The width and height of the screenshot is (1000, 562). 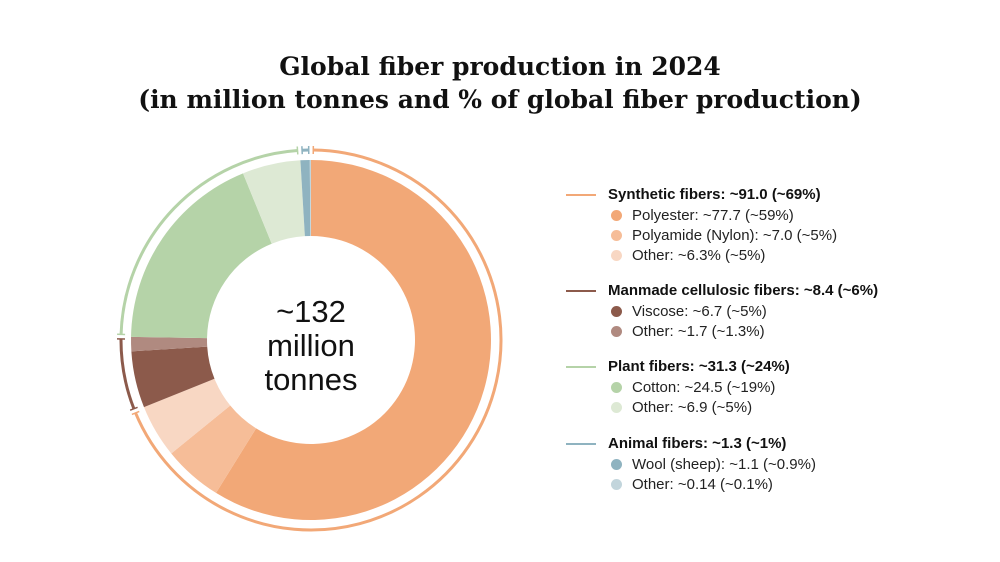 What do you see at coordinates (500, 66) in the screenshot?
I see `chart-title-line-1: Global fiber production in 2024` at bounding box center [500, 66].